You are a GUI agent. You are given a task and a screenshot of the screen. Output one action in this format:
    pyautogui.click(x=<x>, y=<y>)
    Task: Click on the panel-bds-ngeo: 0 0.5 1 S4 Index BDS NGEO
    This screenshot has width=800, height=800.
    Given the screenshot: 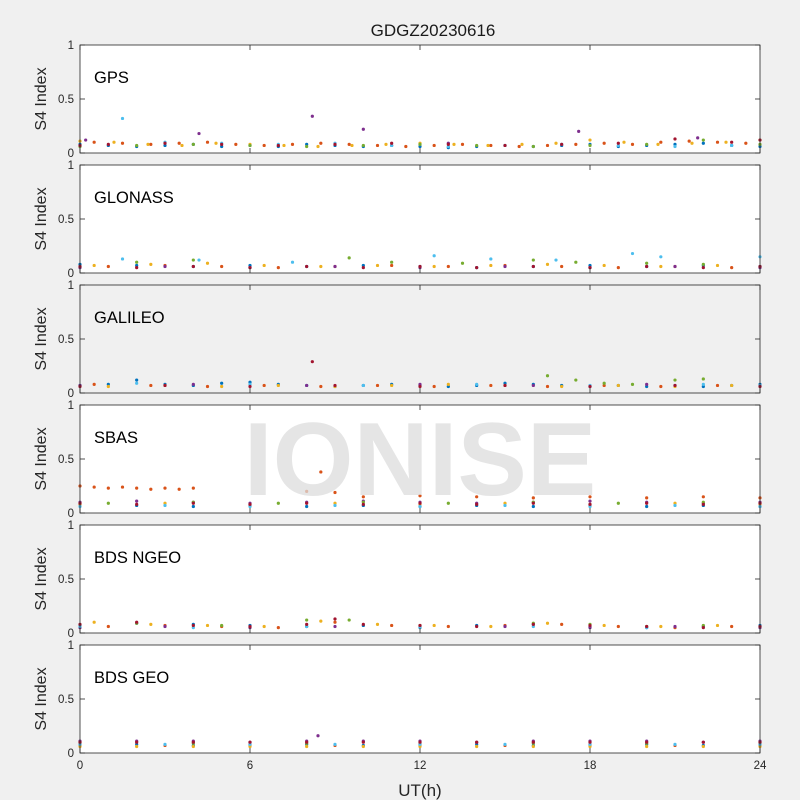 What is the action you would take?
    pyautogui.click(x=397, y=580)
    